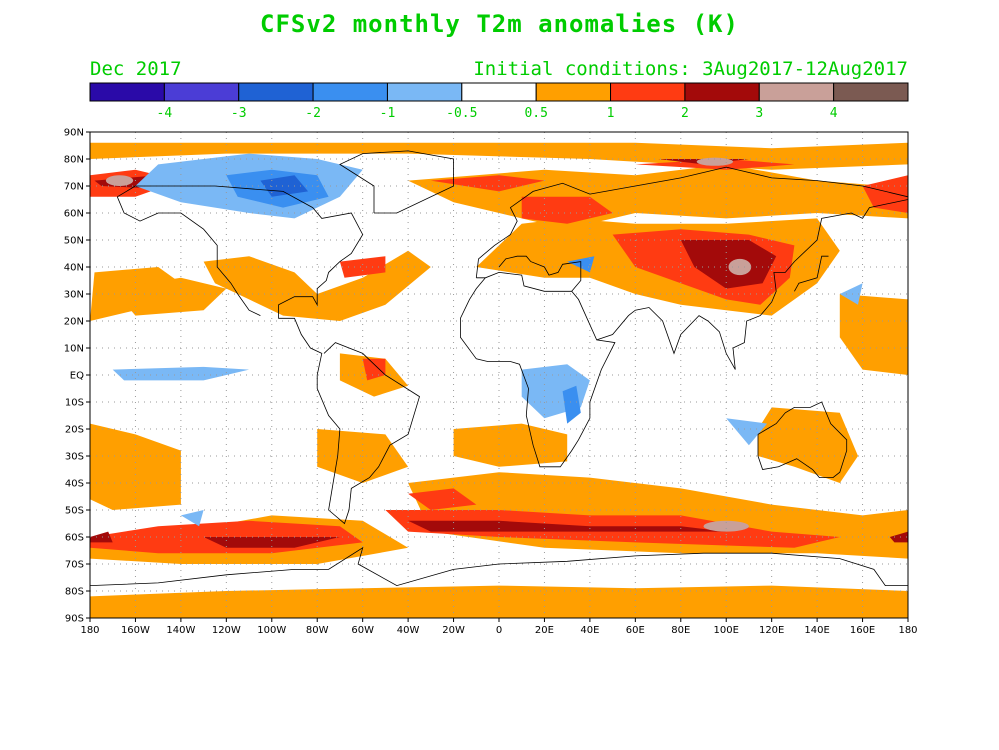  What do you see at coordinates (816, 630) in the screenshot?
I see `lon-tick-label: 140E` at bounding box center [816, 630].